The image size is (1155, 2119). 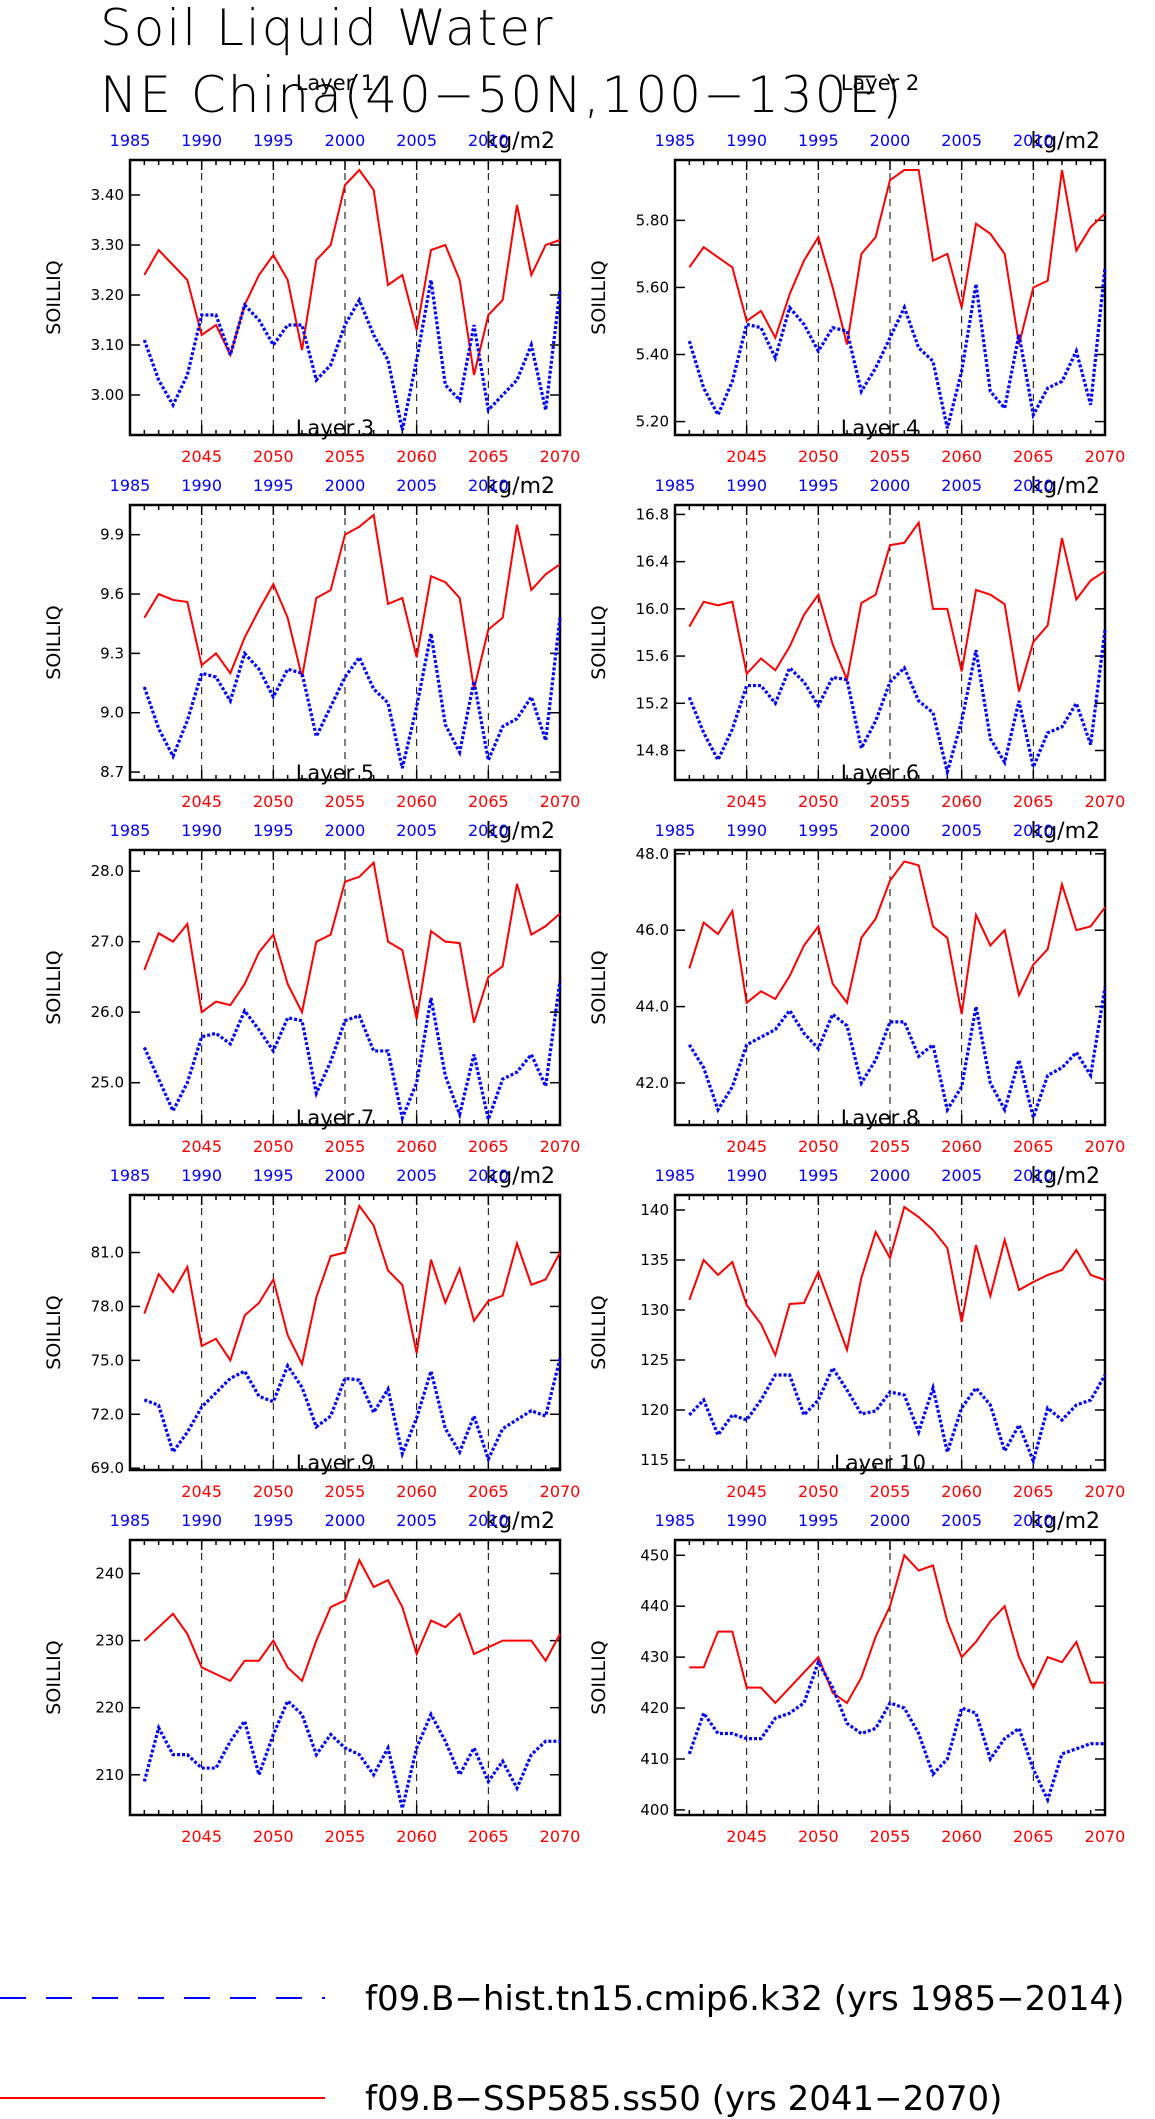 I want to click on units-label: kg/m2, so click(x=520, y=1521).